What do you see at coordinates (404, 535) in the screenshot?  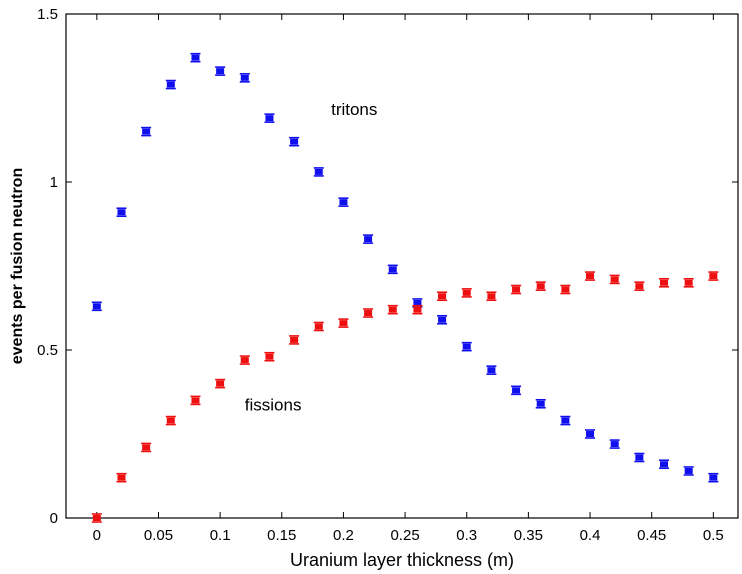 I see `x-tick-label: 0.25` at bounding box center [404, 535].